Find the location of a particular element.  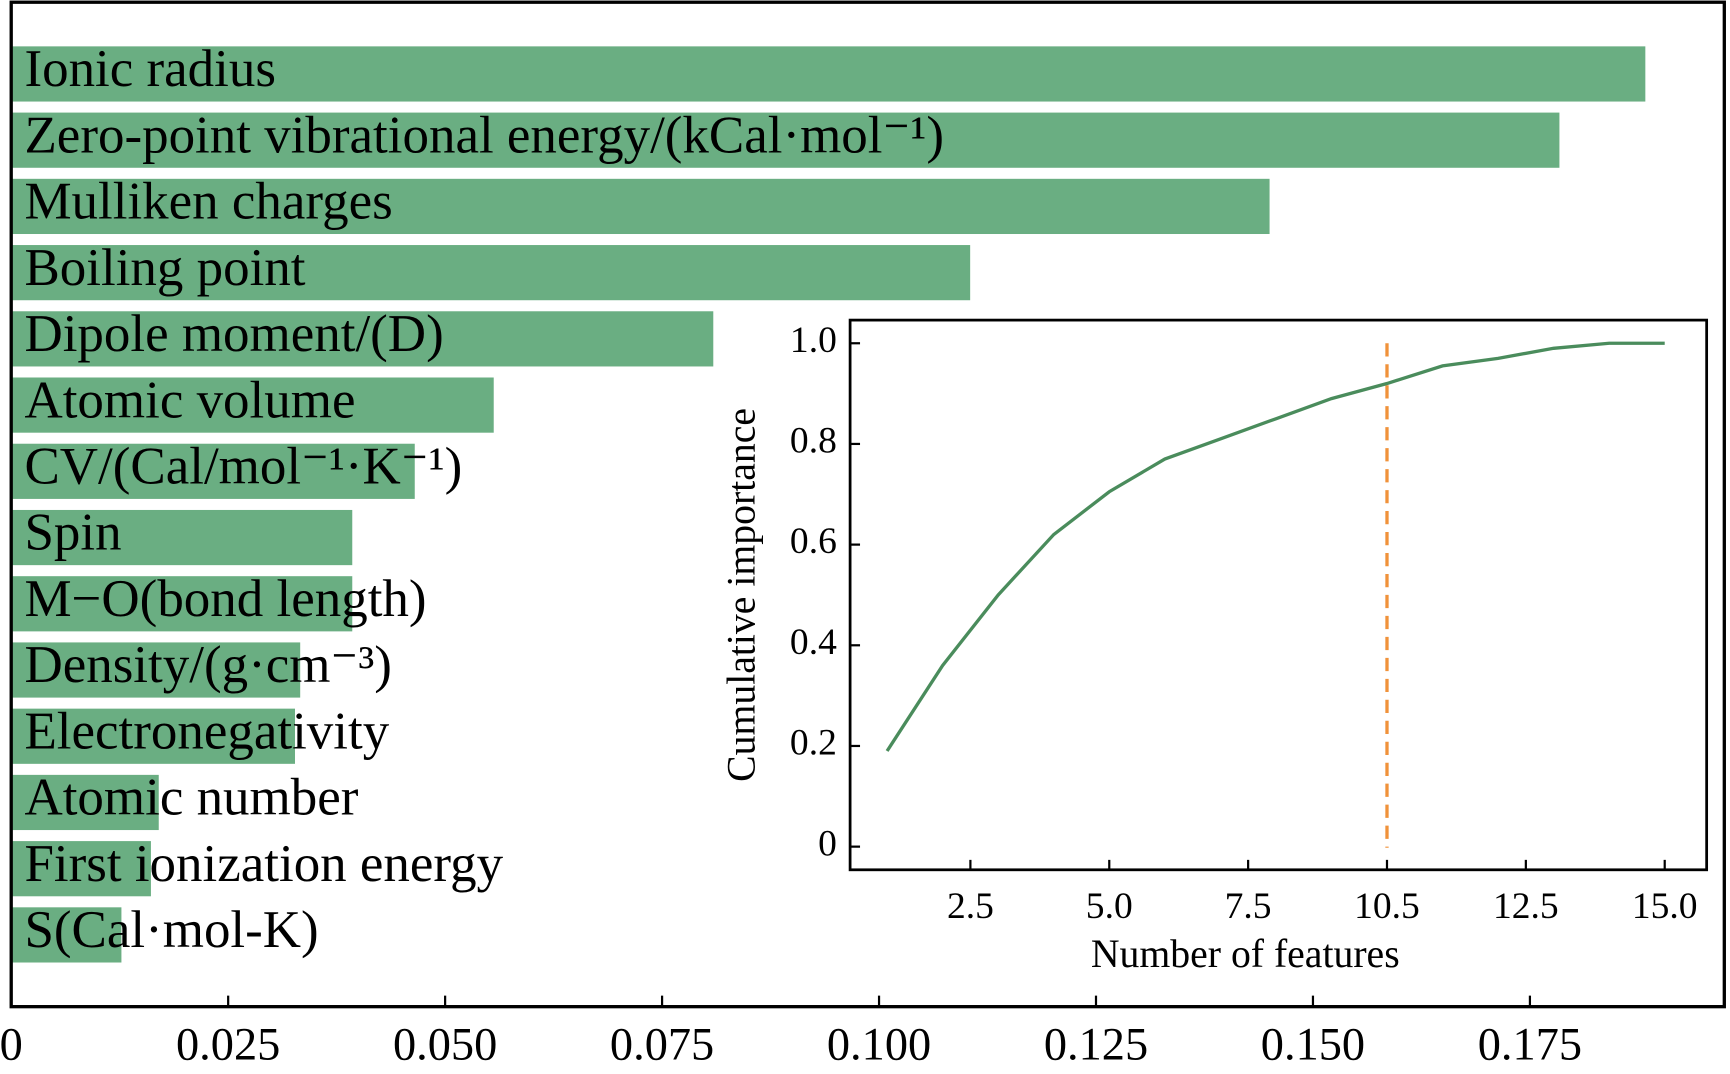

bar-label: Ionic radius is located at coordinates (150, 69).